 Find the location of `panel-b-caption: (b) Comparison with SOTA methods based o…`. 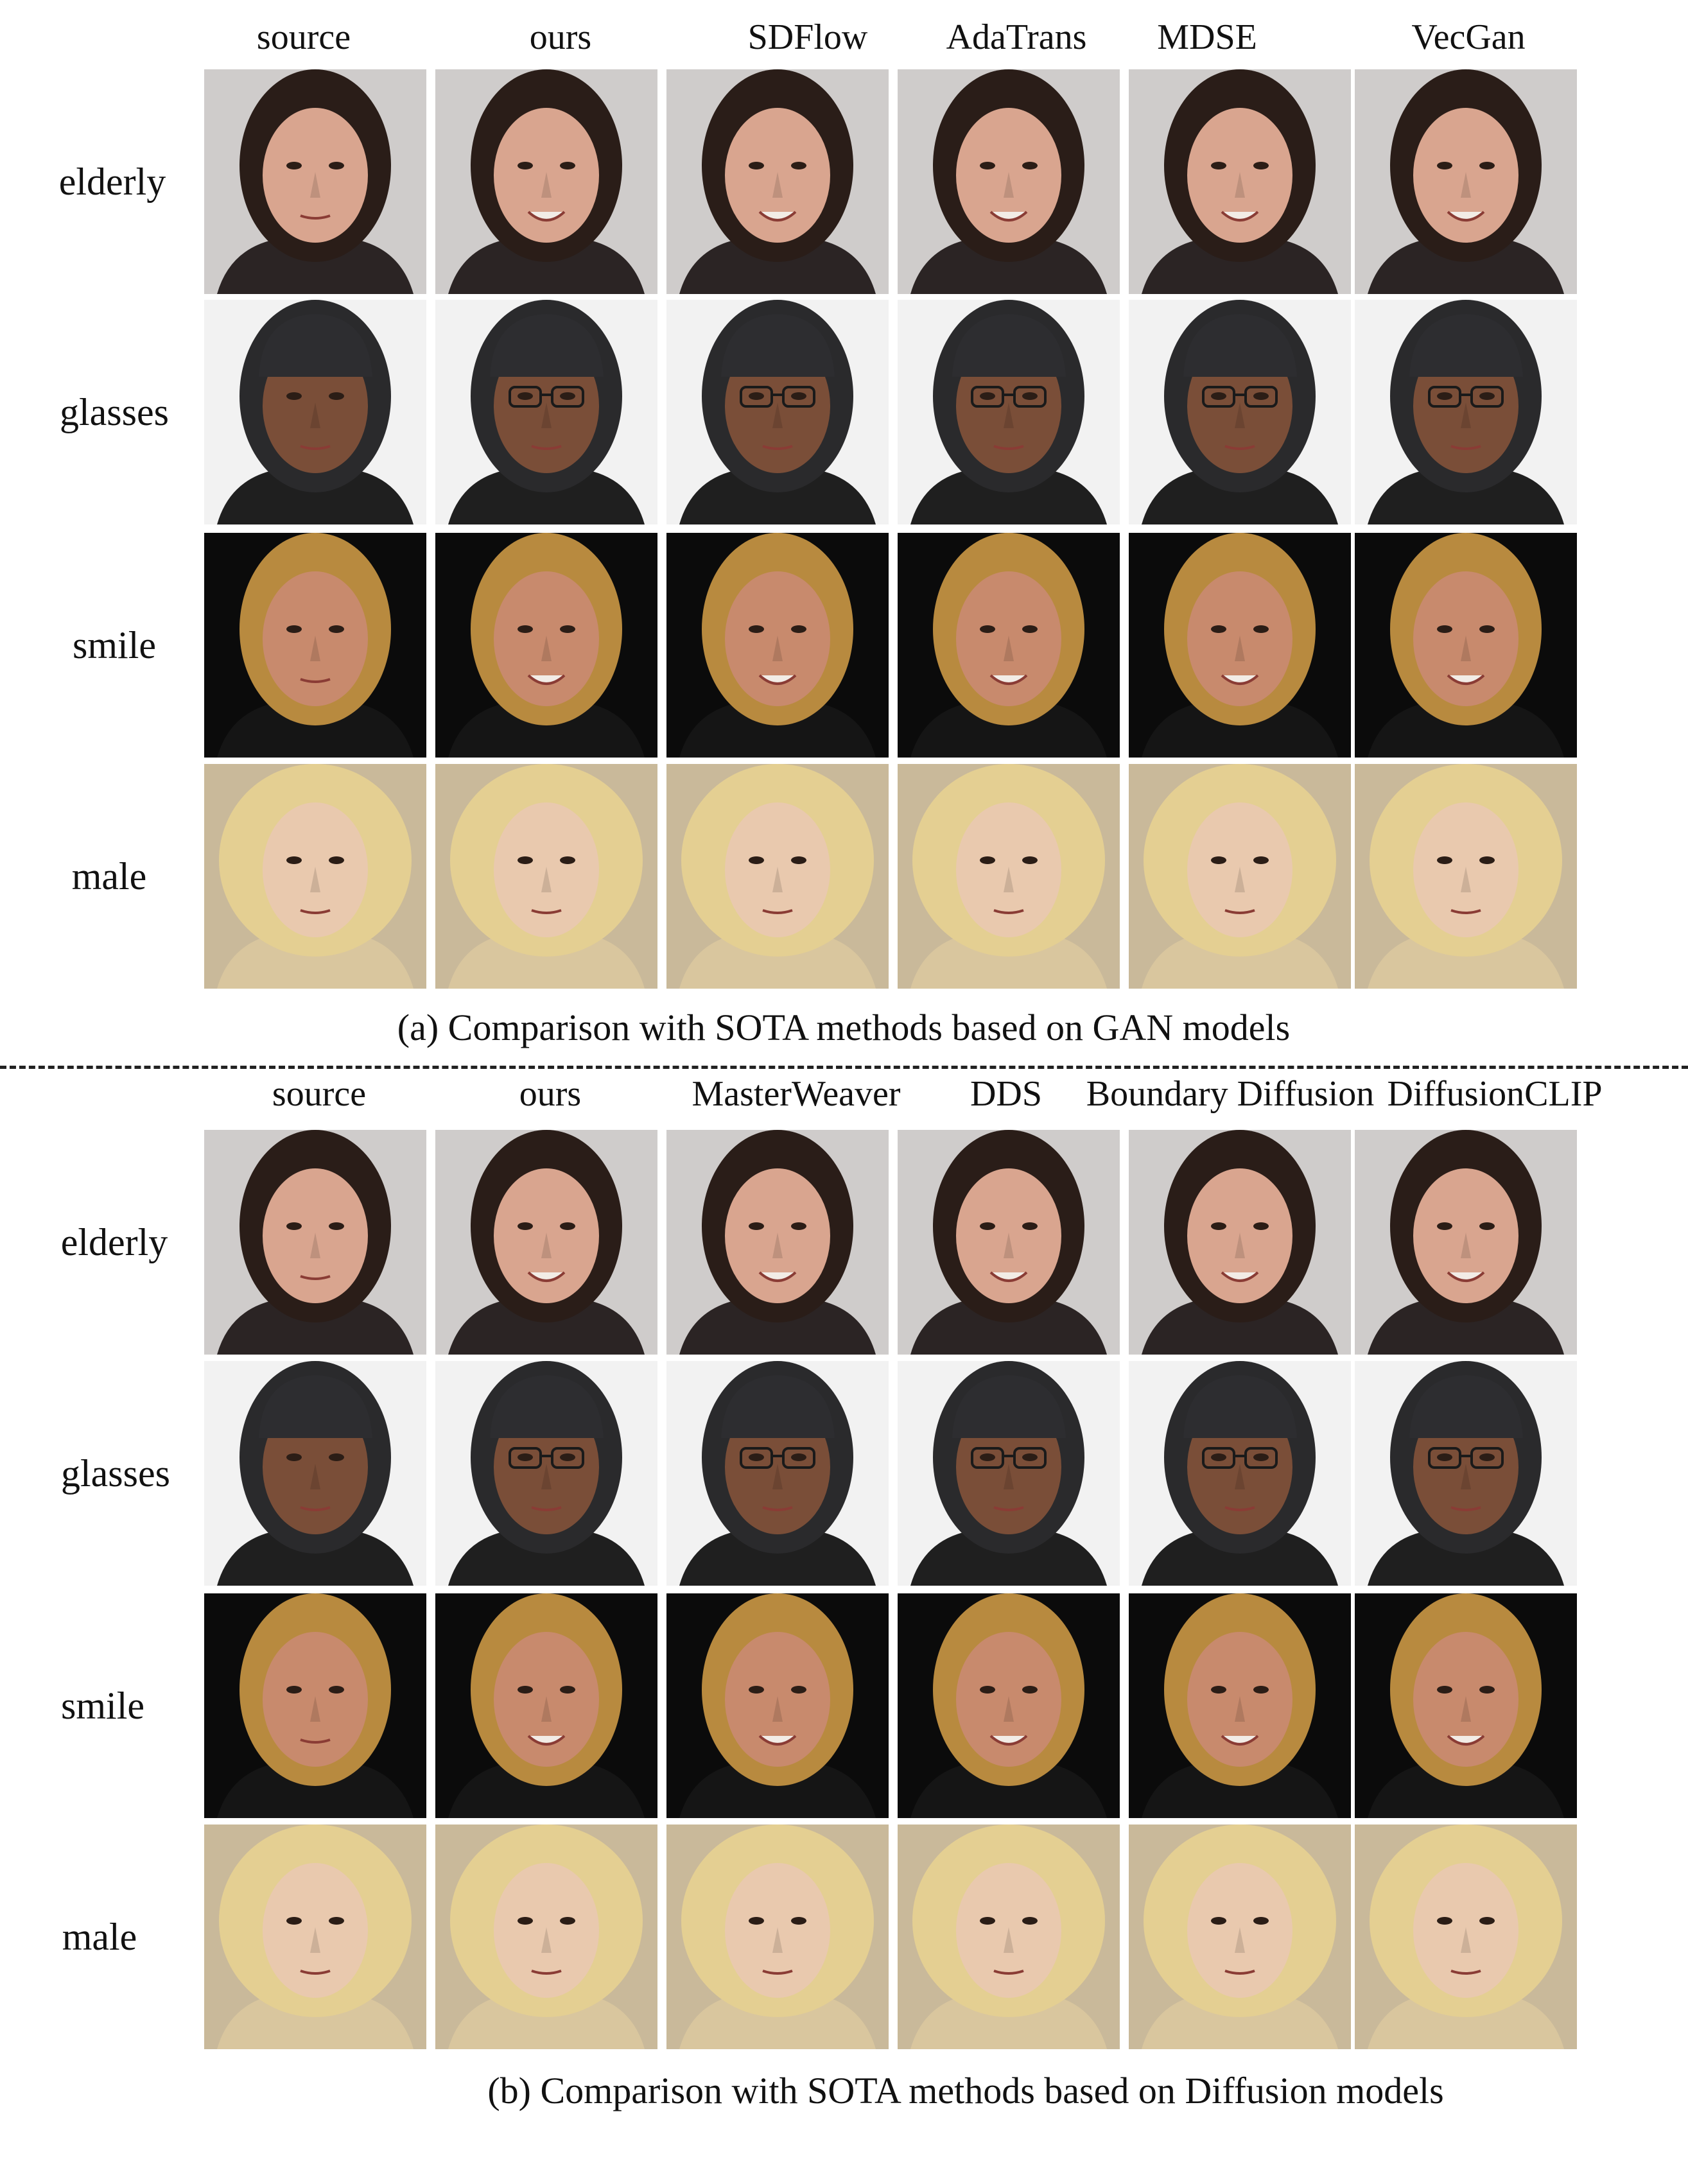

panel-b-caption: (b) Comparison with SOTA methods based o… is located at coordinates (965, 2090).